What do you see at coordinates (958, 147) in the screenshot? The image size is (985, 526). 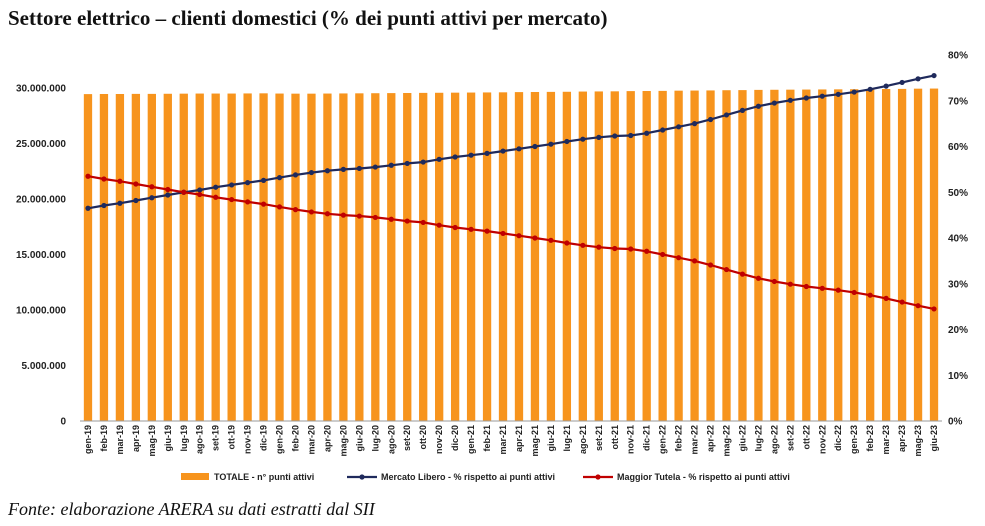 I see `y-right-tick: 60%` at bounding box center [958, 147].